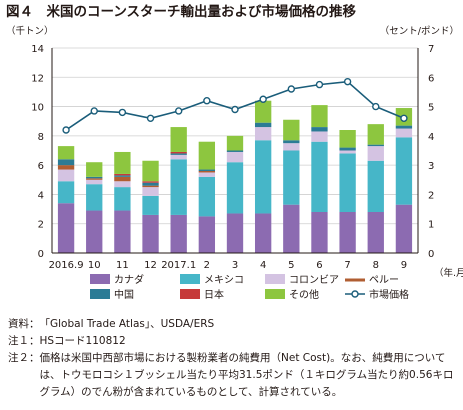 The width and height of the screenshot is (463, 410). I want to click on price-line, so click(235, 105).